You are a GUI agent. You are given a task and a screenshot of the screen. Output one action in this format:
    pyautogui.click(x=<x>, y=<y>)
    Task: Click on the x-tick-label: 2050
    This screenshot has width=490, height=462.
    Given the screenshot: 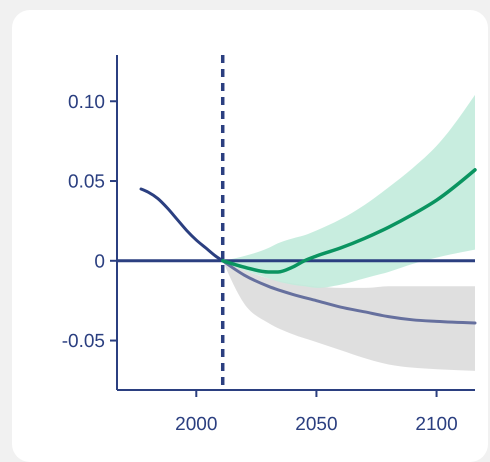 What is the action you would take?
    pyautogui.click(x=316, y=424)
    